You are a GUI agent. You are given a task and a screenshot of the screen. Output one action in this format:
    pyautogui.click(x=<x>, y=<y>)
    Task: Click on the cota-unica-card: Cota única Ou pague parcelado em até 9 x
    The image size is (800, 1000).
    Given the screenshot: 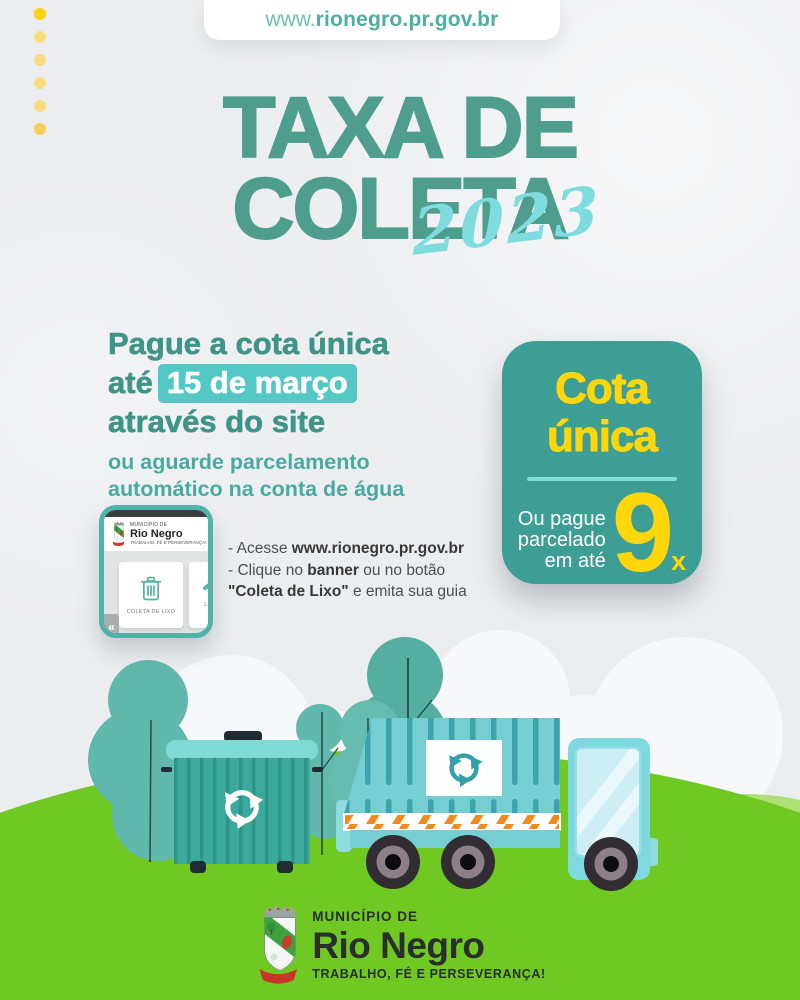 What is the action you would take?
    pyautogui.click(x=602, y=468)
    